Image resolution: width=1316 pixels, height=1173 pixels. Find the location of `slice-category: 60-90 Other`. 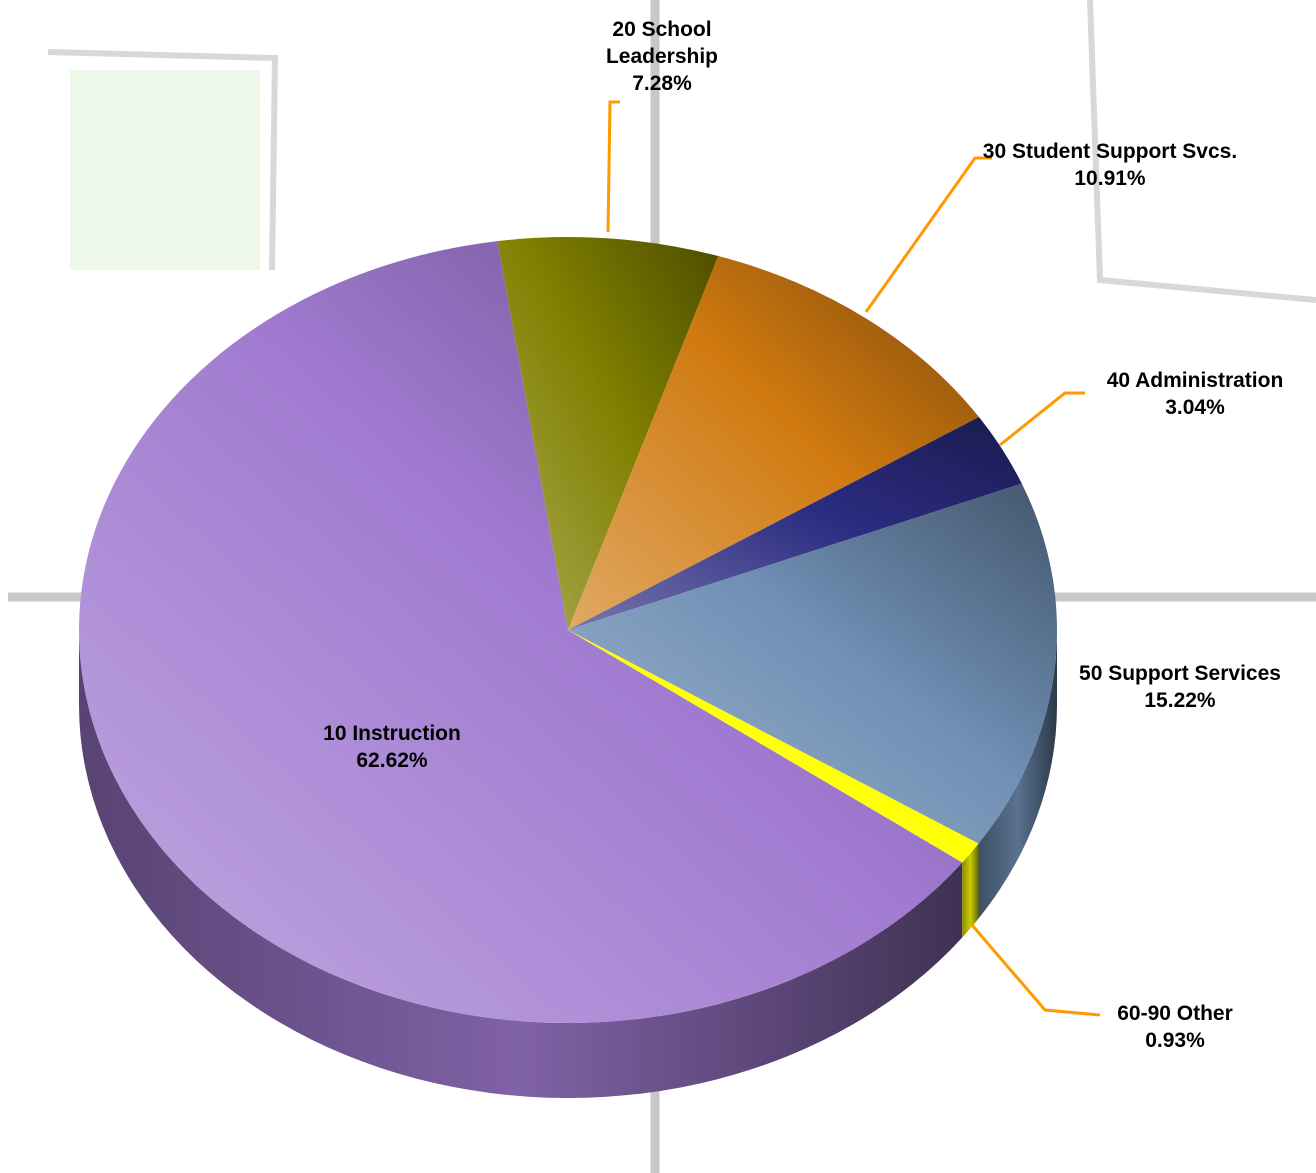

slice-category: 60-90 Other is located at coordinates (1175, 1013).